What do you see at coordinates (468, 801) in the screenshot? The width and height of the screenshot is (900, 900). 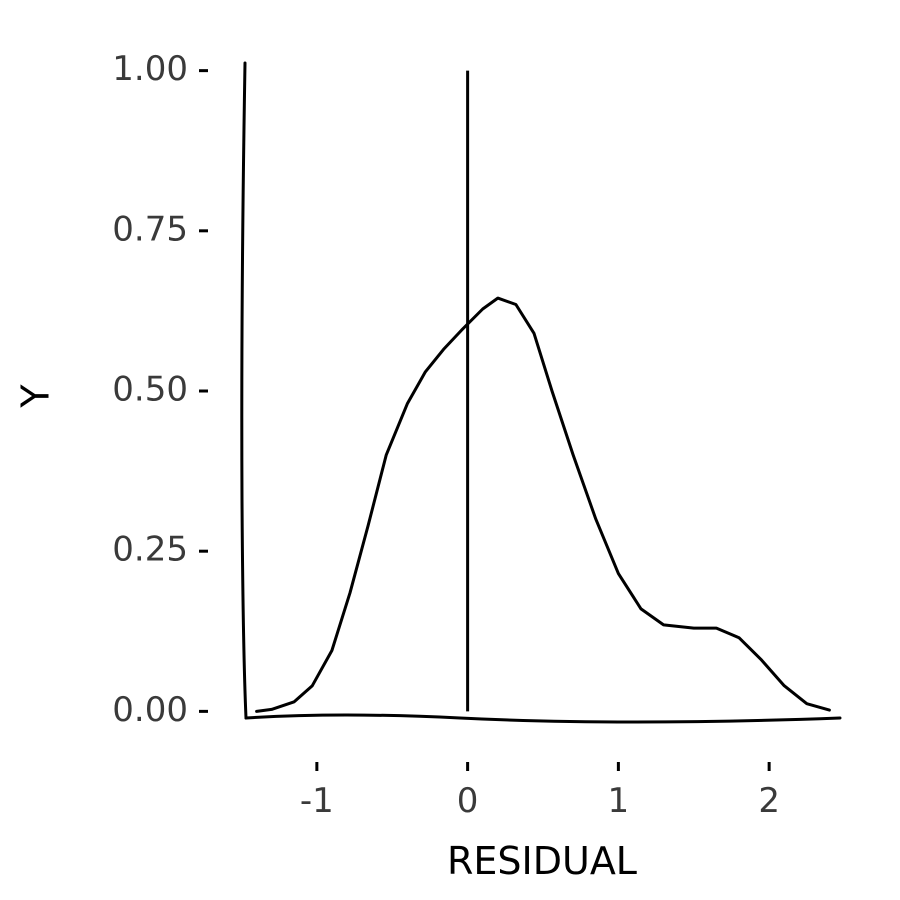 I see `x-tick-label: 0` at bounding box center [468, 801].